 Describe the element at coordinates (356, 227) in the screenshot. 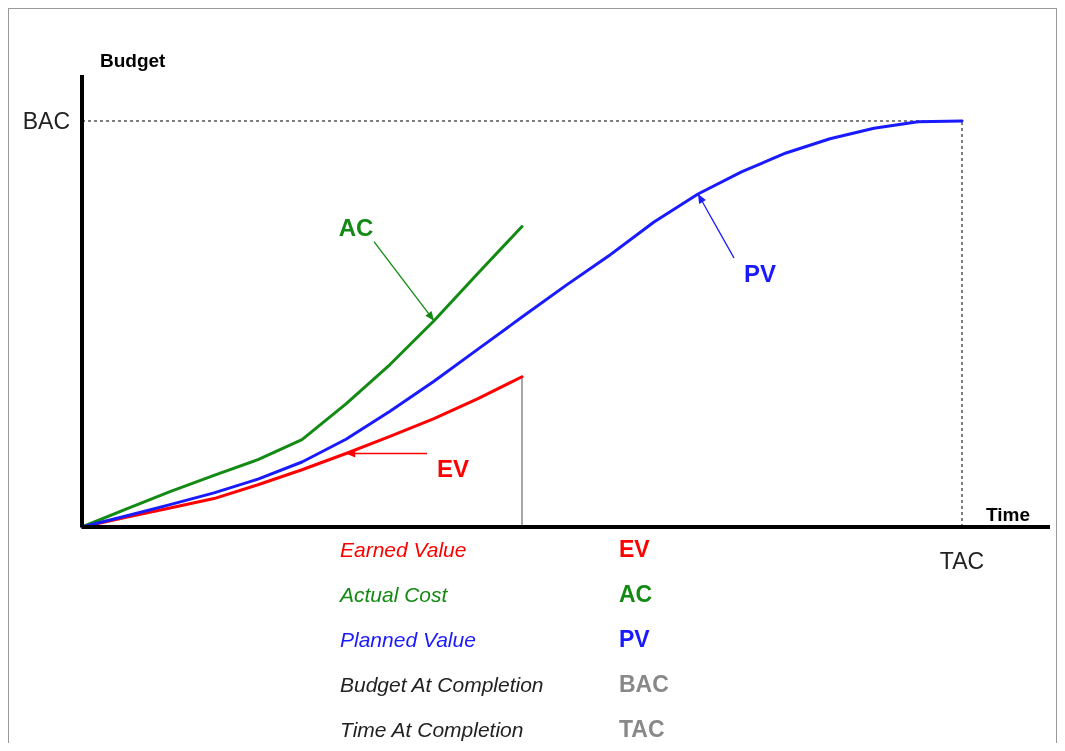

I see `annotation: AC` at that location.